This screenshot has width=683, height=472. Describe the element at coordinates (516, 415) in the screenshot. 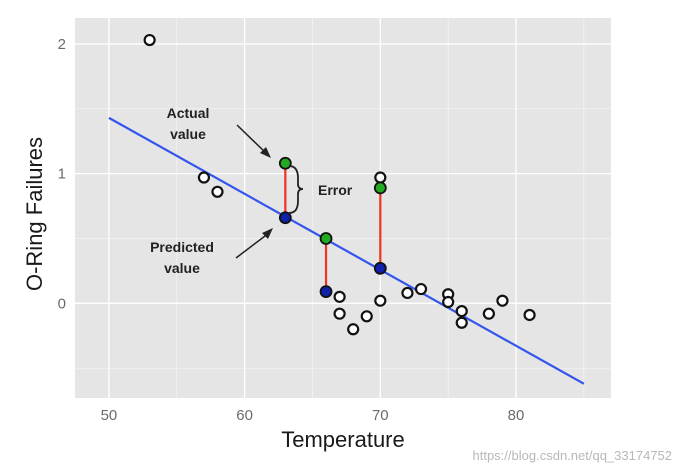

I see `x-tick-label: 80` at that location.